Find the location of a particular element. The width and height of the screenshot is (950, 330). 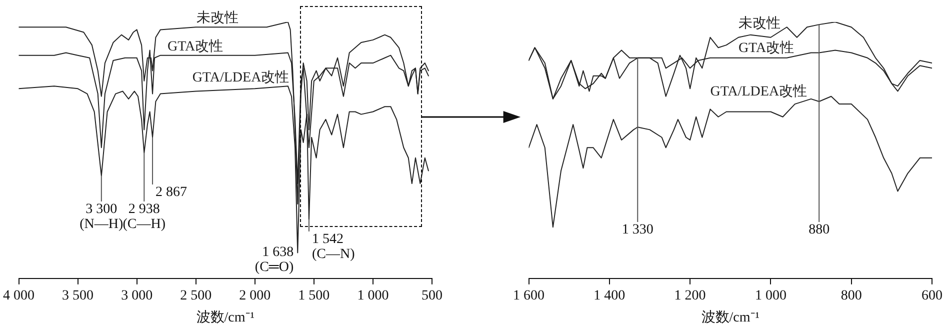

x-tick-label: 1 600 is located at coordinates (528, 296).